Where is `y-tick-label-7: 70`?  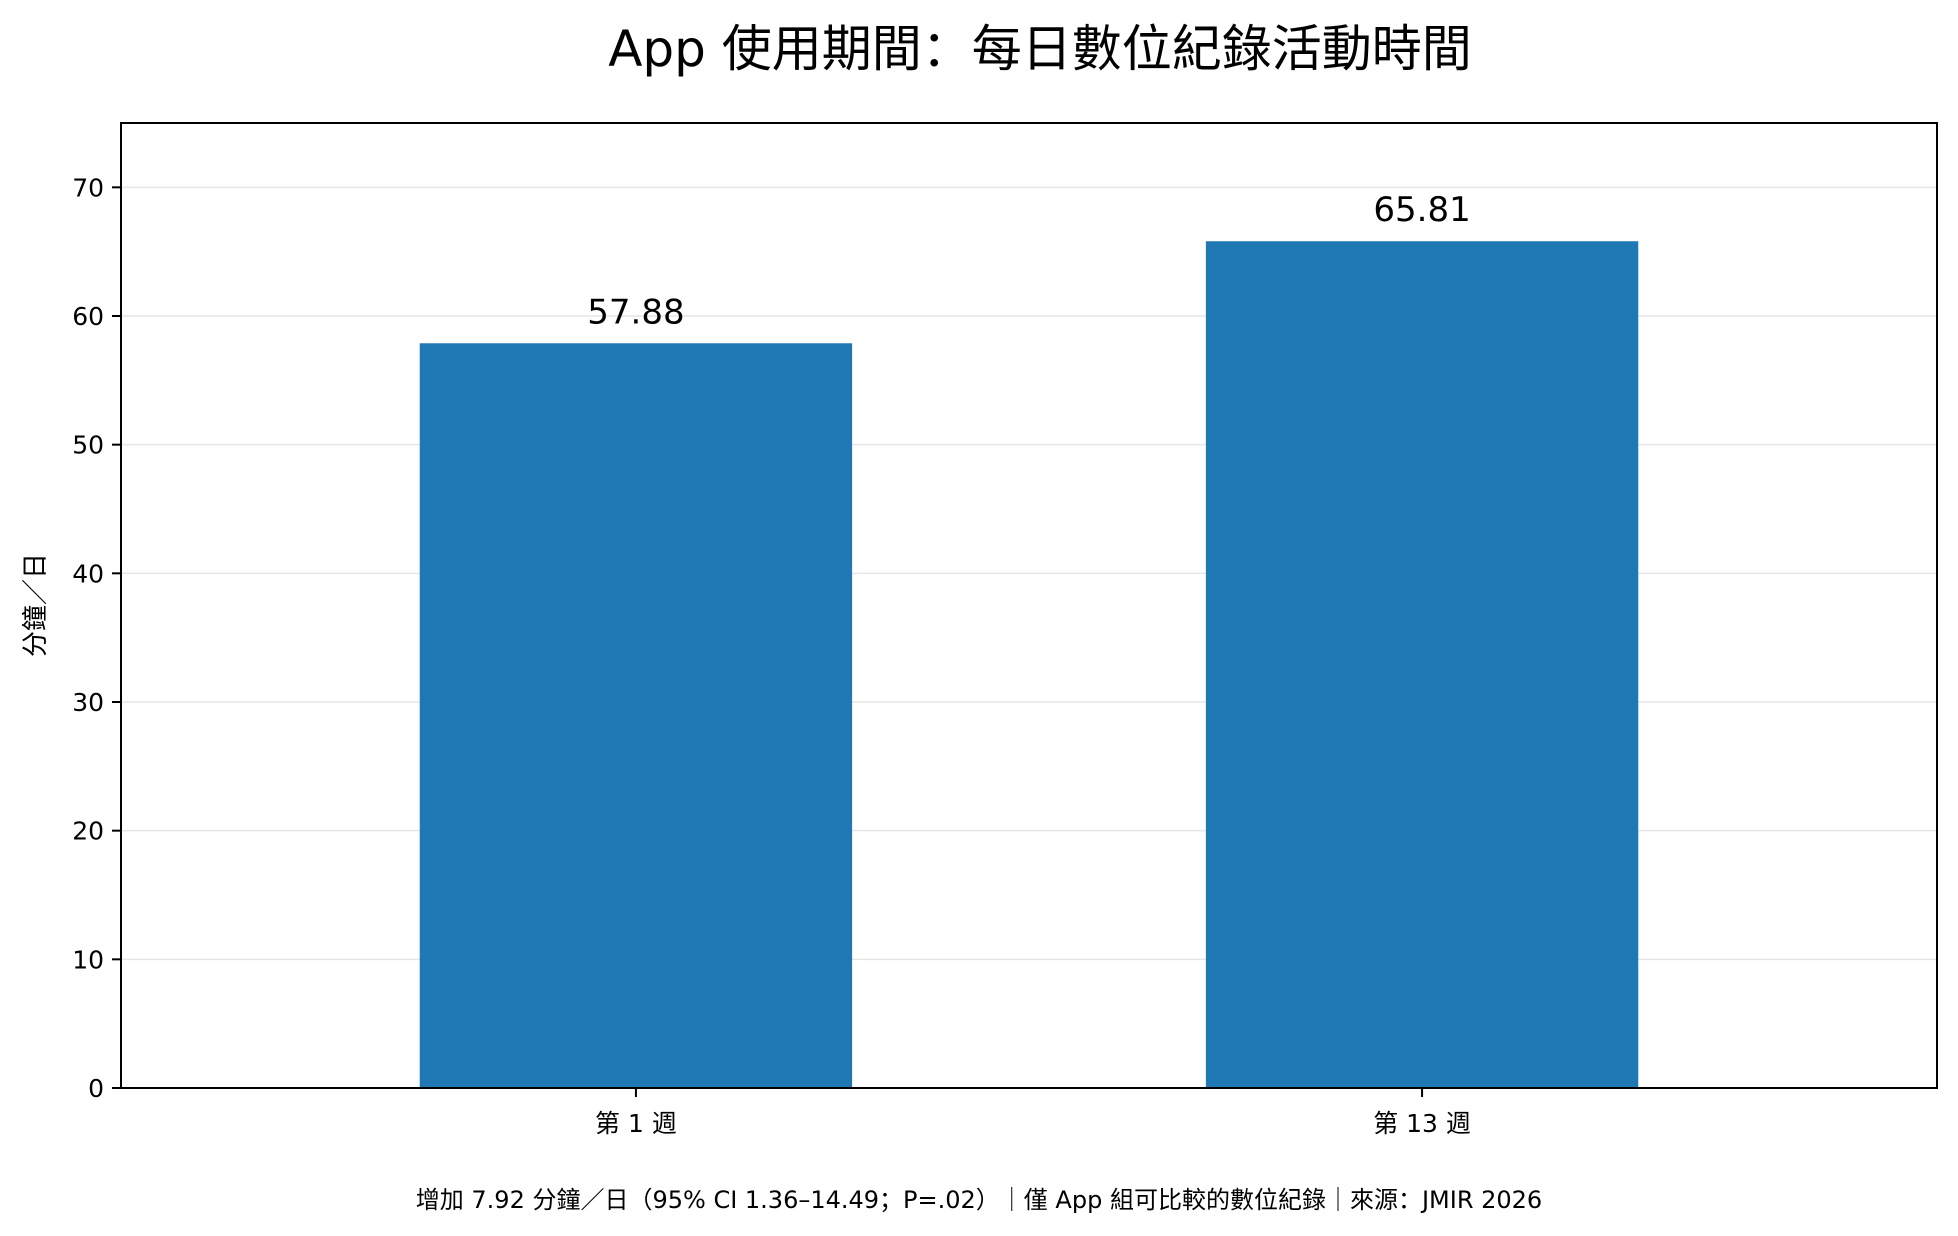
y-tick-label-7: 70 is located at coordinates (88, 187).